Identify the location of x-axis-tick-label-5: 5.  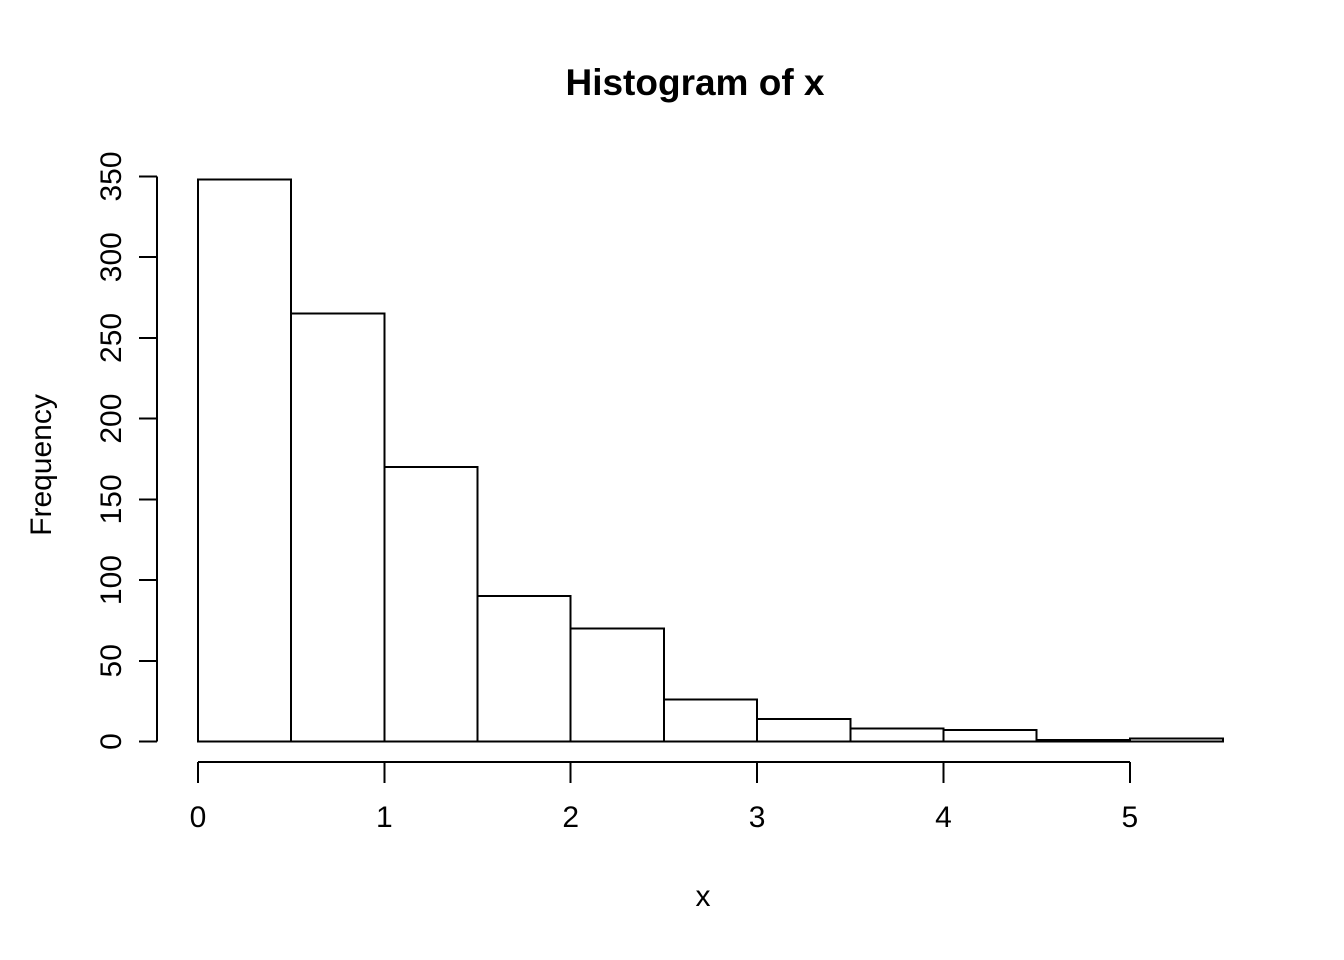
(1129, 817).